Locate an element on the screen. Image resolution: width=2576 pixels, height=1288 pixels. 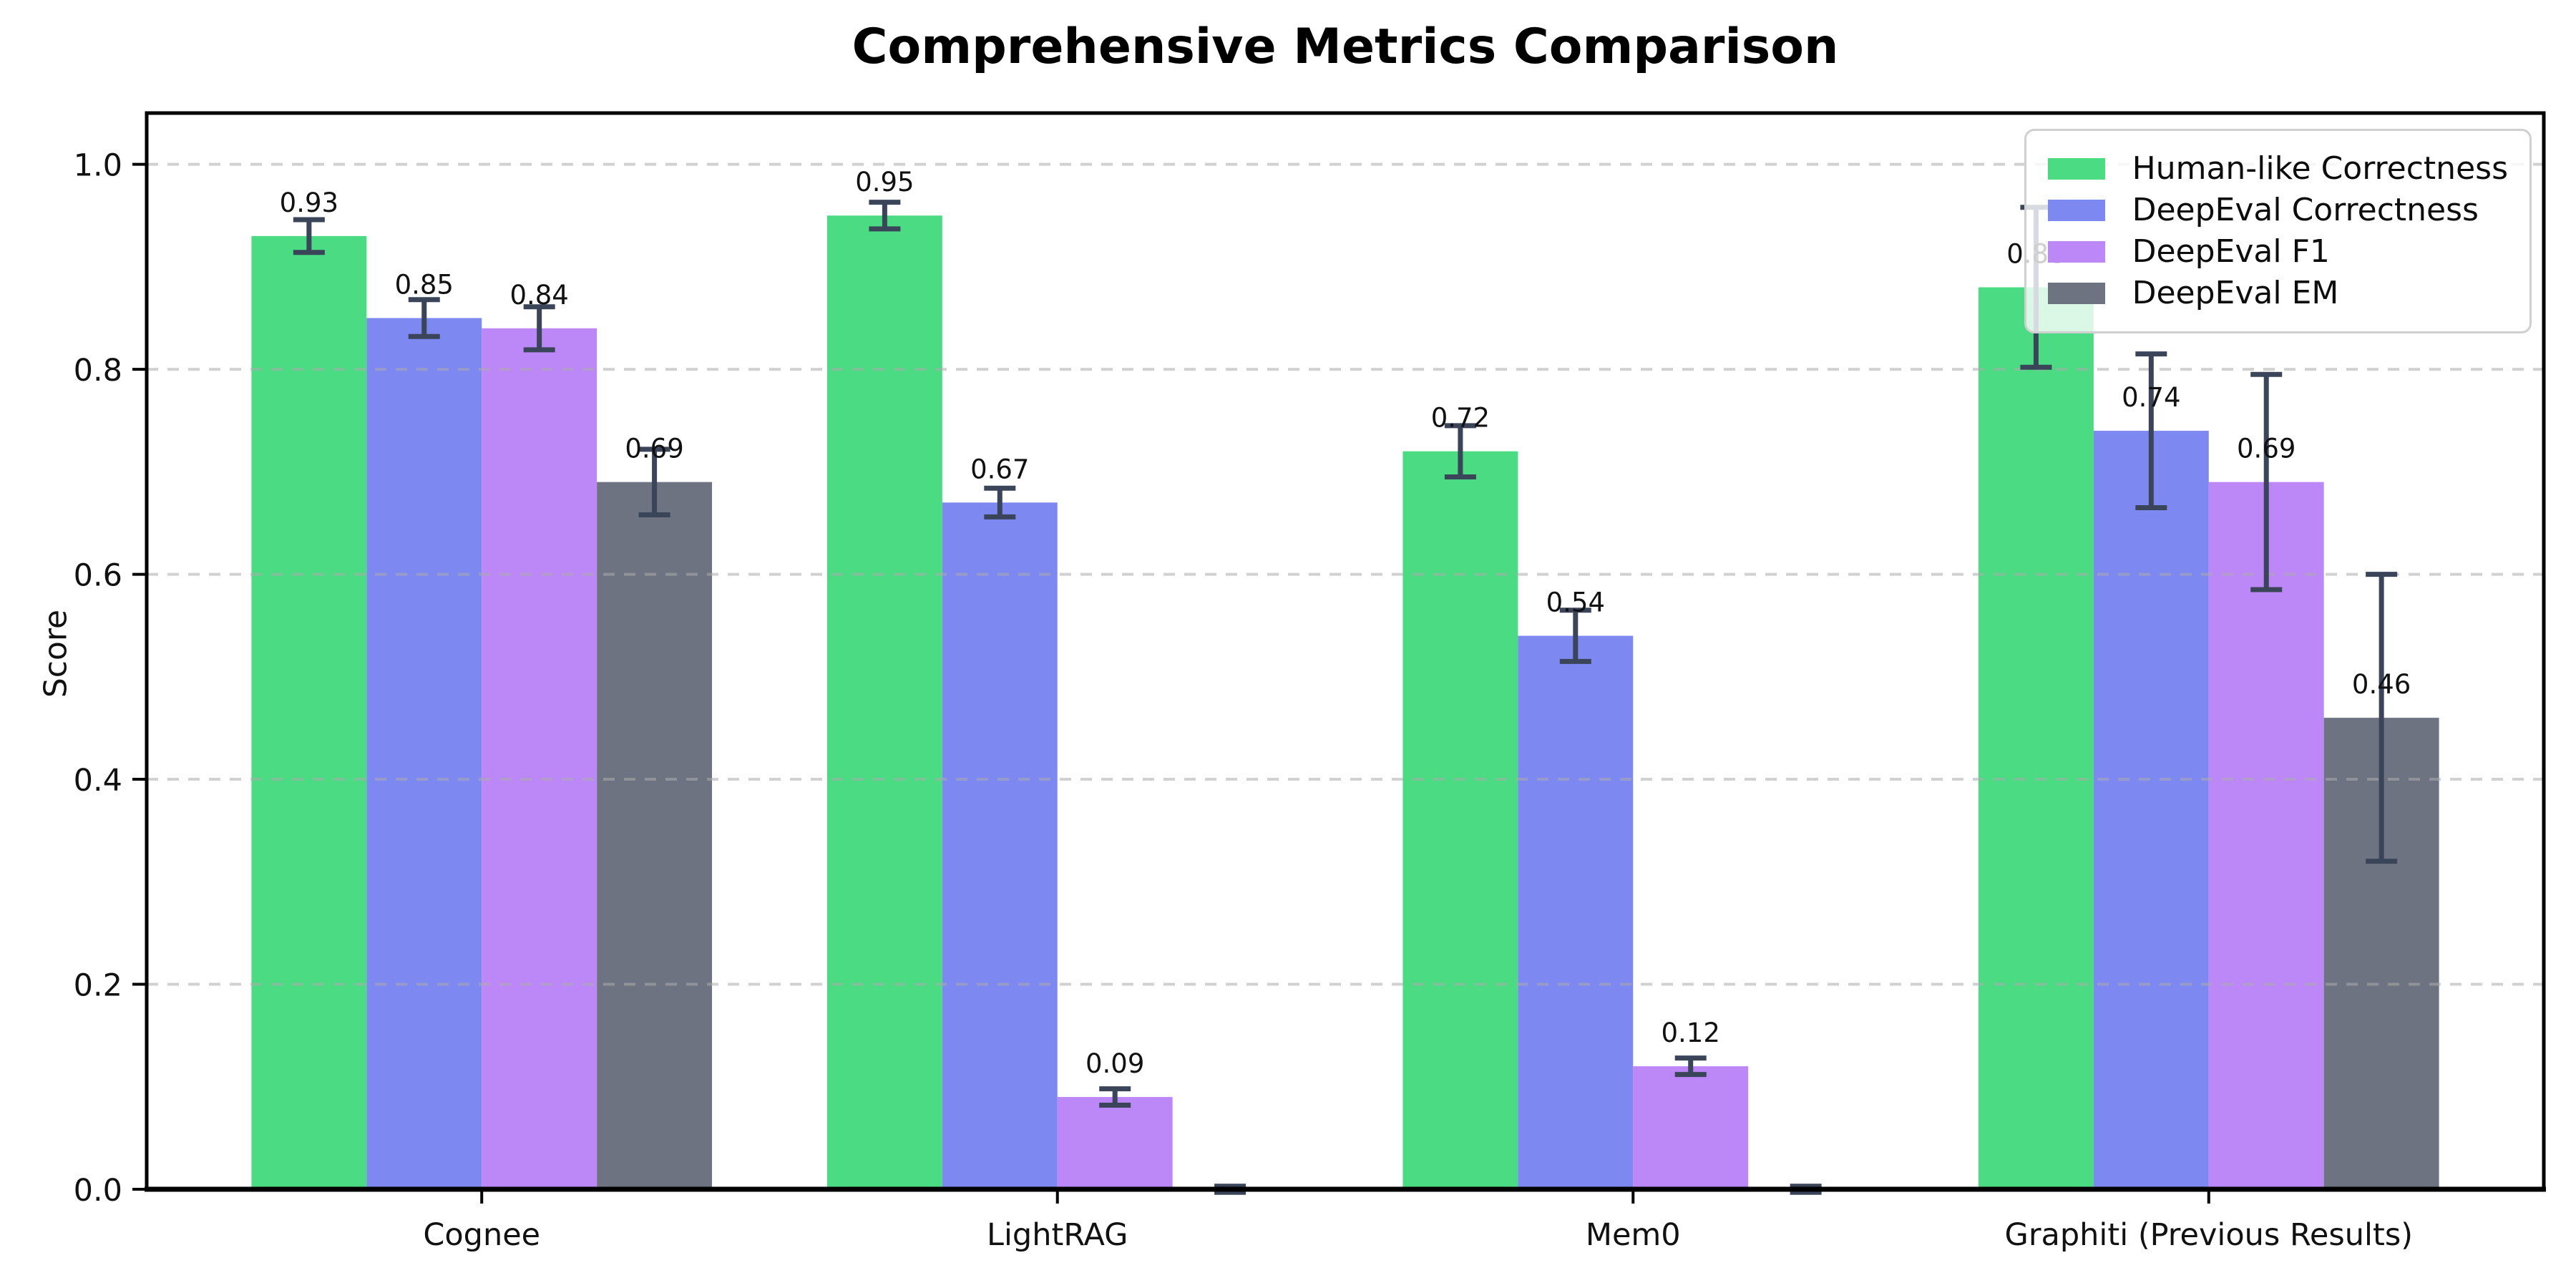
error-bar-deepeval-correctness-mem0 is located at coordinates (1575, 636).